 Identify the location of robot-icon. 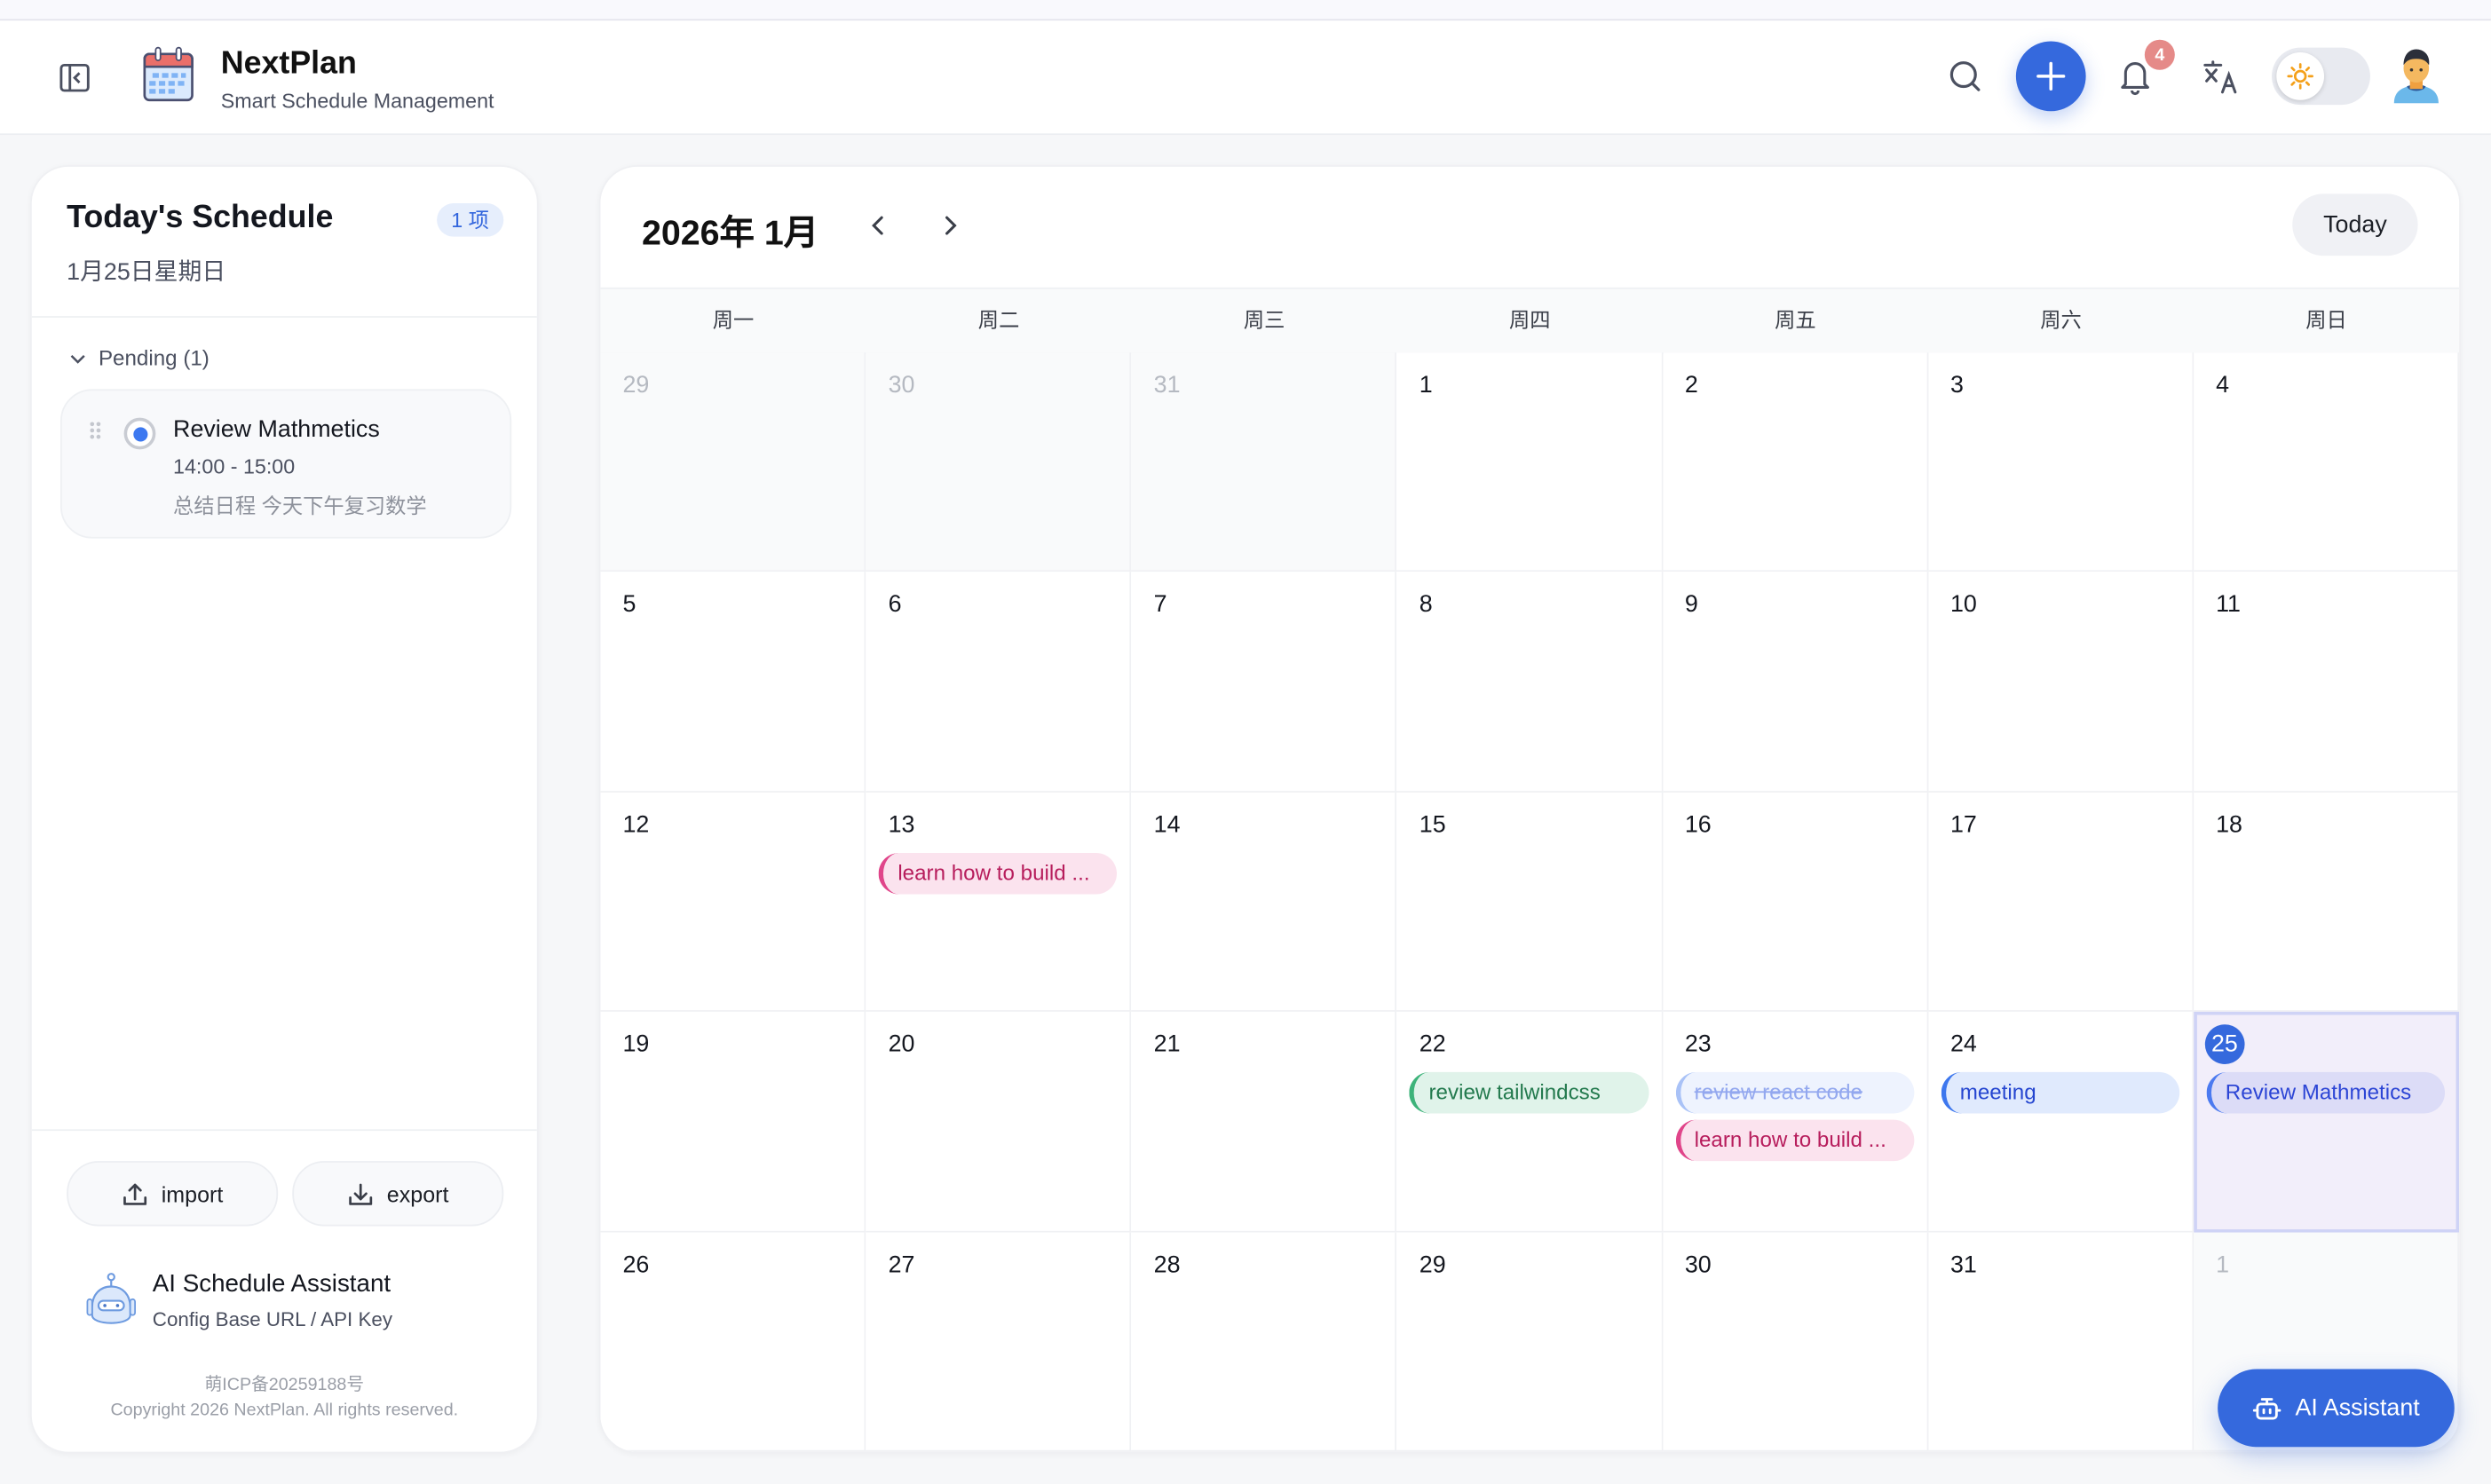
(111, 1303).